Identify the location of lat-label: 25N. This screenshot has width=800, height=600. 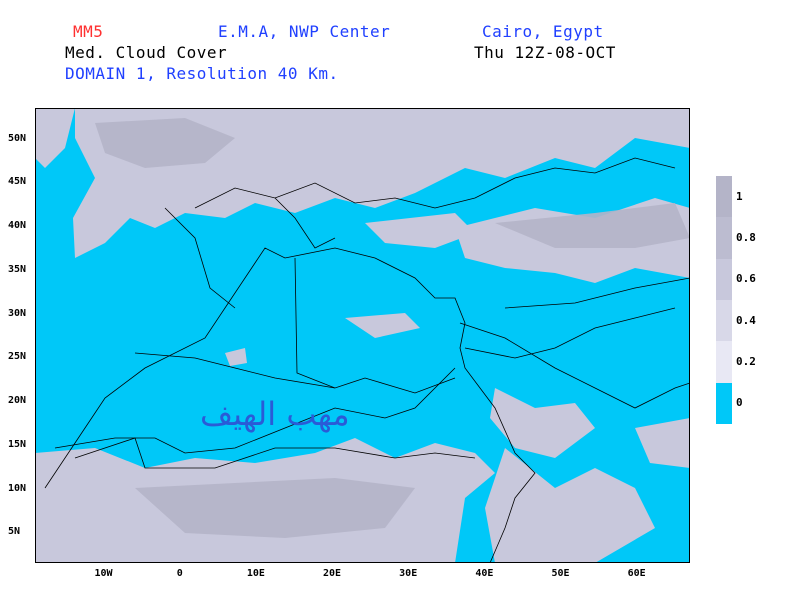
(17, 357).